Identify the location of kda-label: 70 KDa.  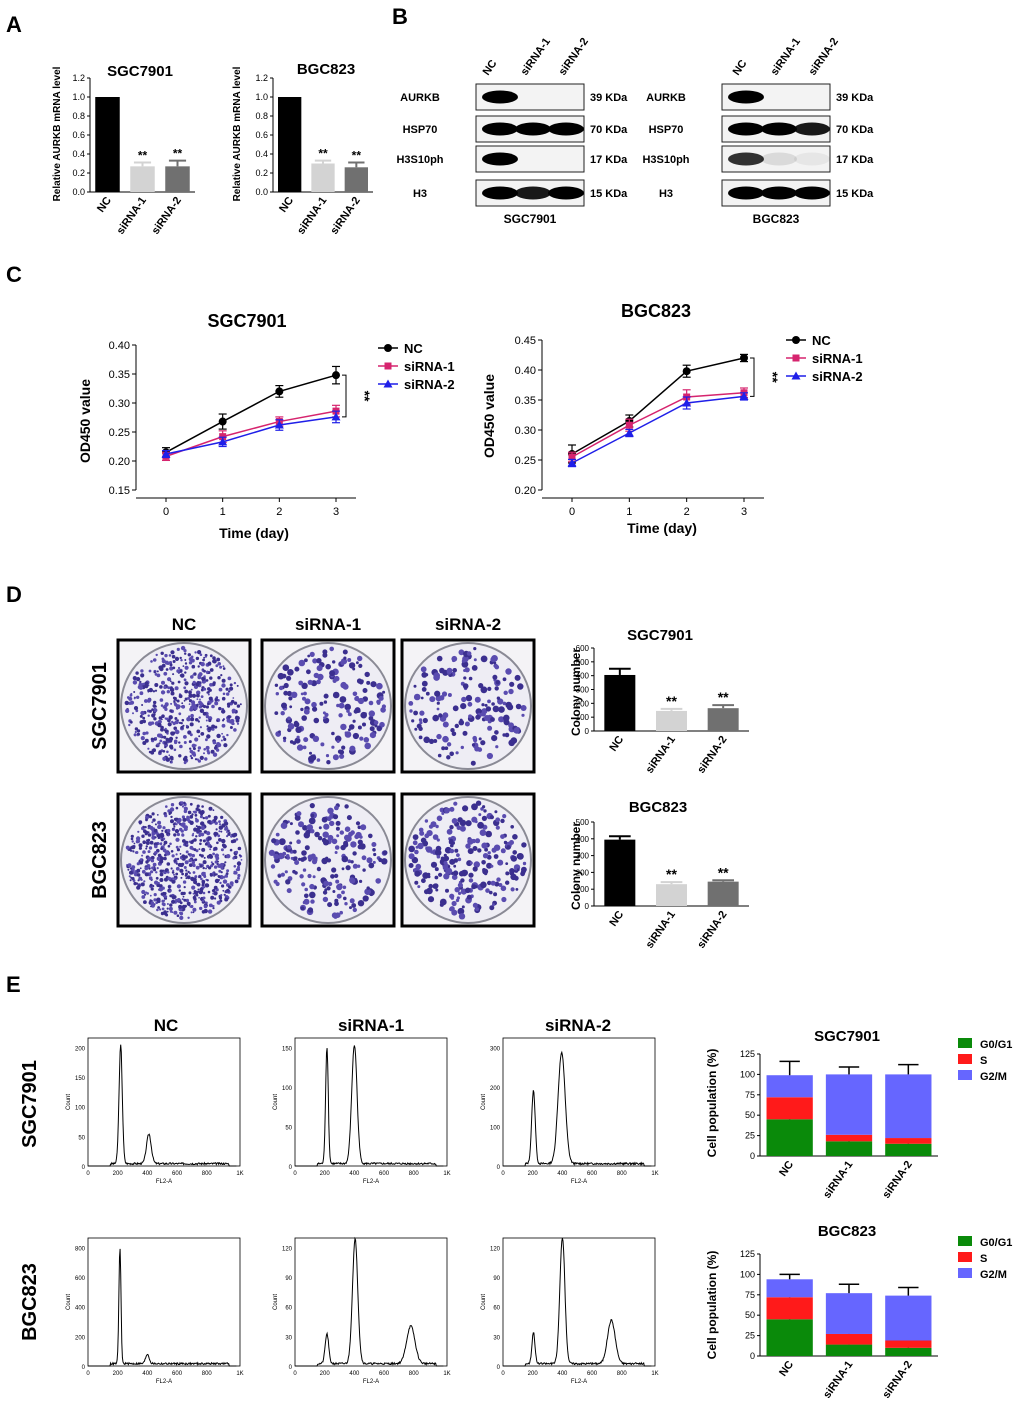
(855, 130).